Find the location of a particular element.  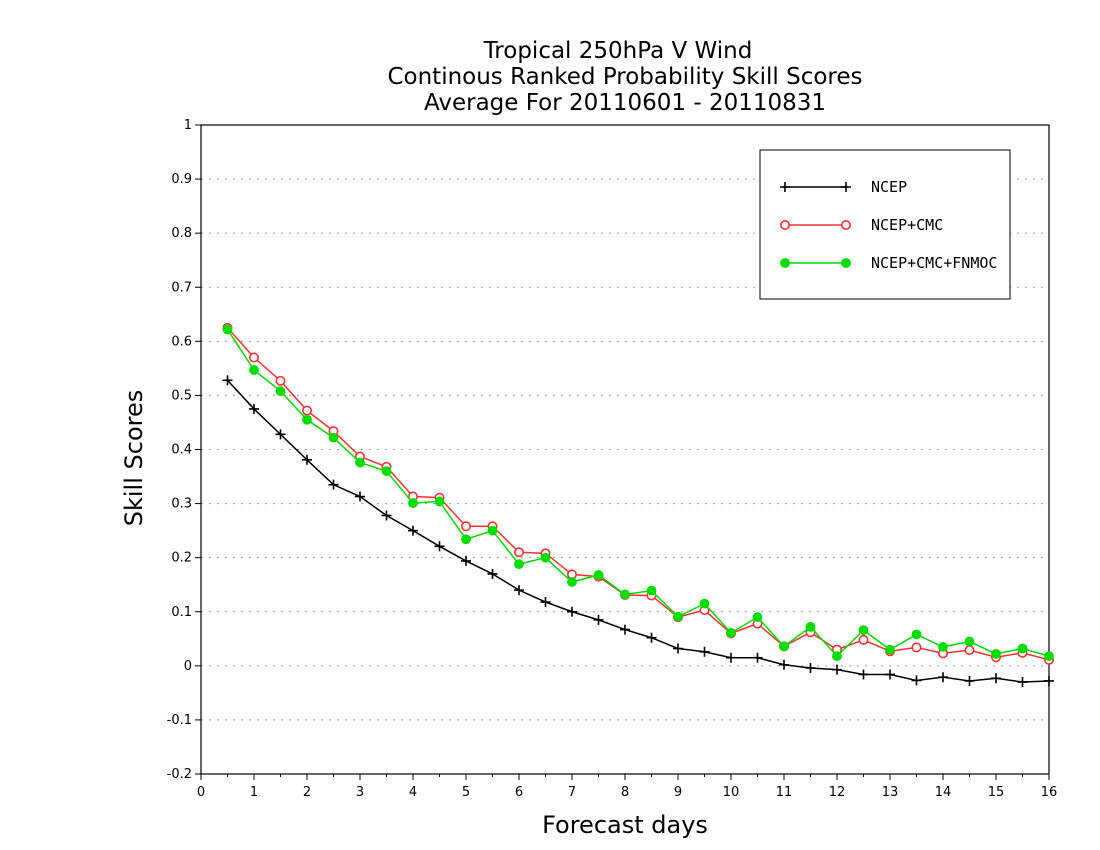

x-tick-label: 1 is located at coordinates (254, 792).